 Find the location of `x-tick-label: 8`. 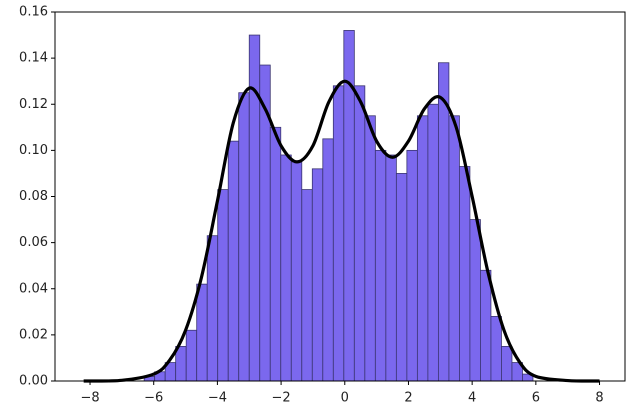

x-tick-label: 8 is located at coordinates (599, 398).